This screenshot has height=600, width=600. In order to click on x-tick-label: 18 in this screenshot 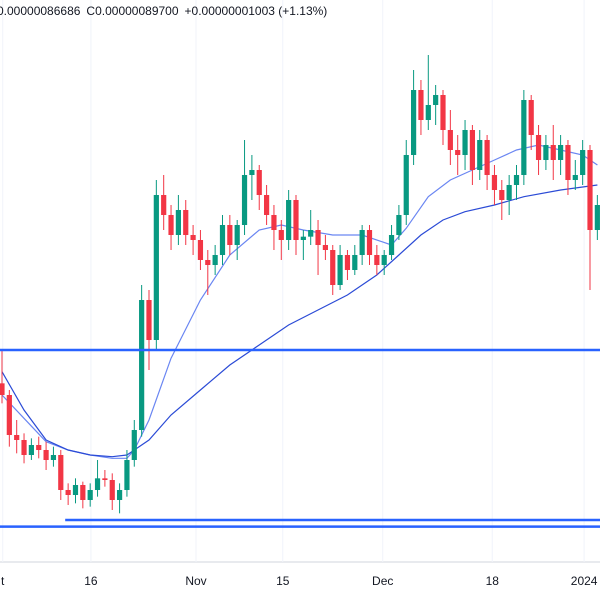, I will do `click(493, 581)`.